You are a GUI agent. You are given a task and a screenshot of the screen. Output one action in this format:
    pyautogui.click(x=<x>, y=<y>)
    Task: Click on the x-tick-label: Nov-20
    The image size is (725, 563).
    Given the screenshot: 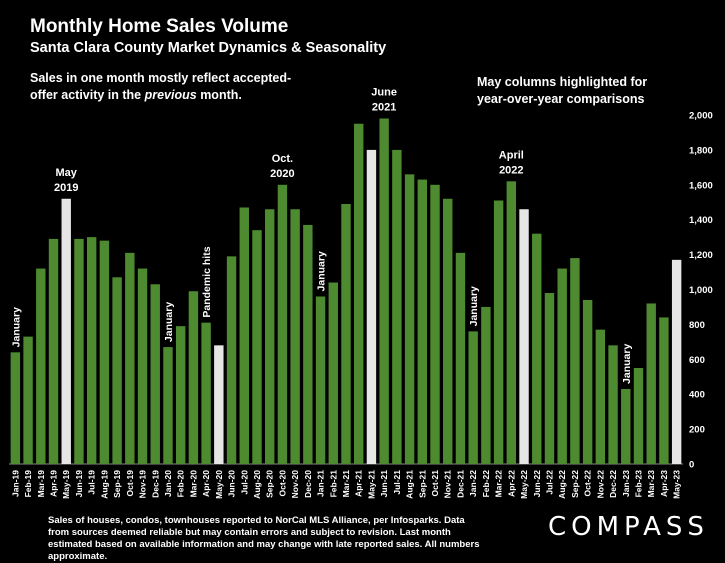 What is the action you would take?
    pyautogui.click(x=295, y=484)
    